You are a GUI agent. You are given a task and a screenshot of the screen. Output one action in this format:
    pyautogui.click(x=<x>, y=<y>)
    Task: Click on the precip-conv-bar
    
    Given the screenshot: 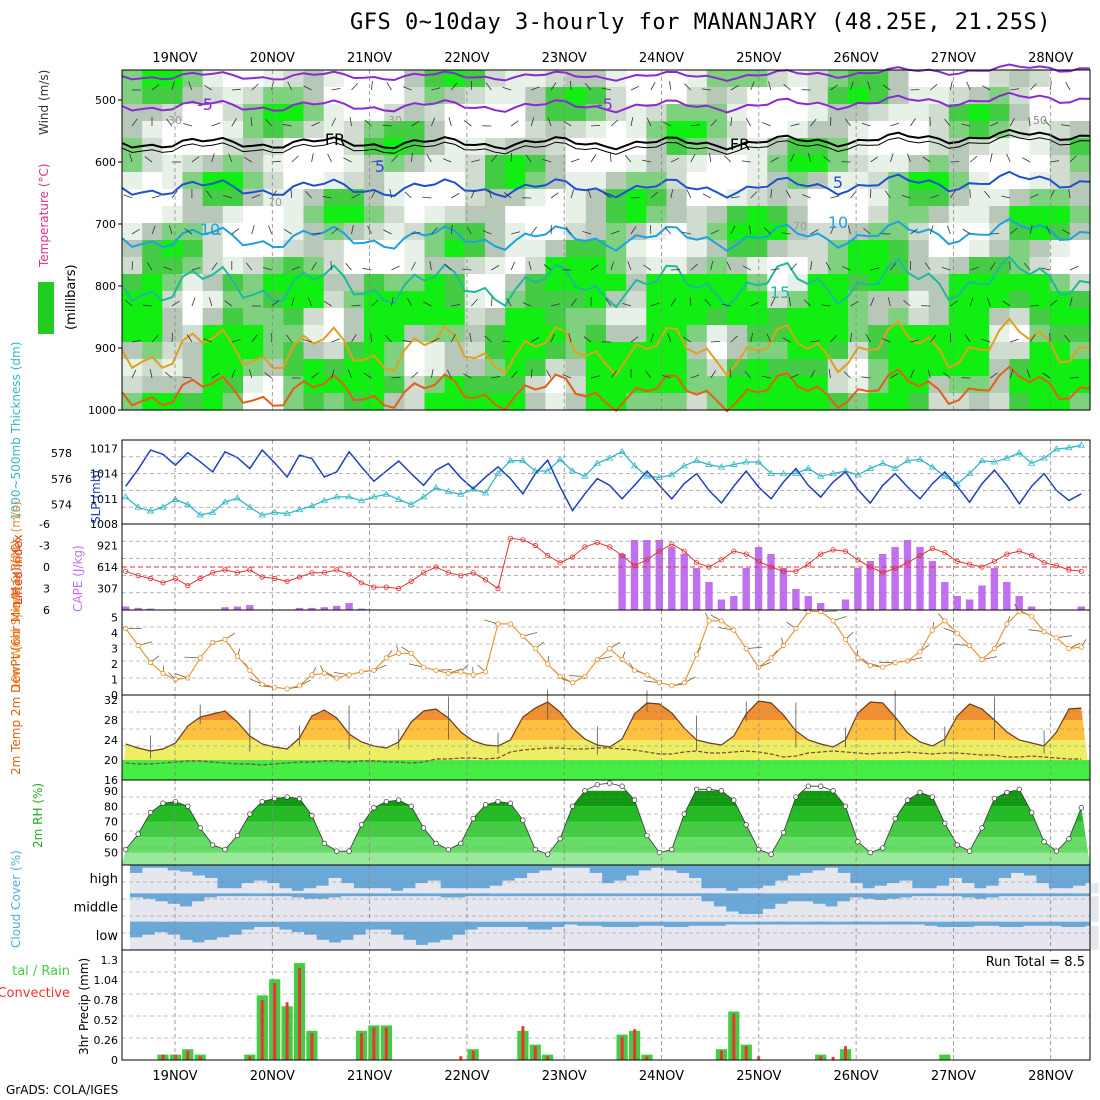 What is the action you would take?
    pyautogui.click(x=250, y=1058)
    